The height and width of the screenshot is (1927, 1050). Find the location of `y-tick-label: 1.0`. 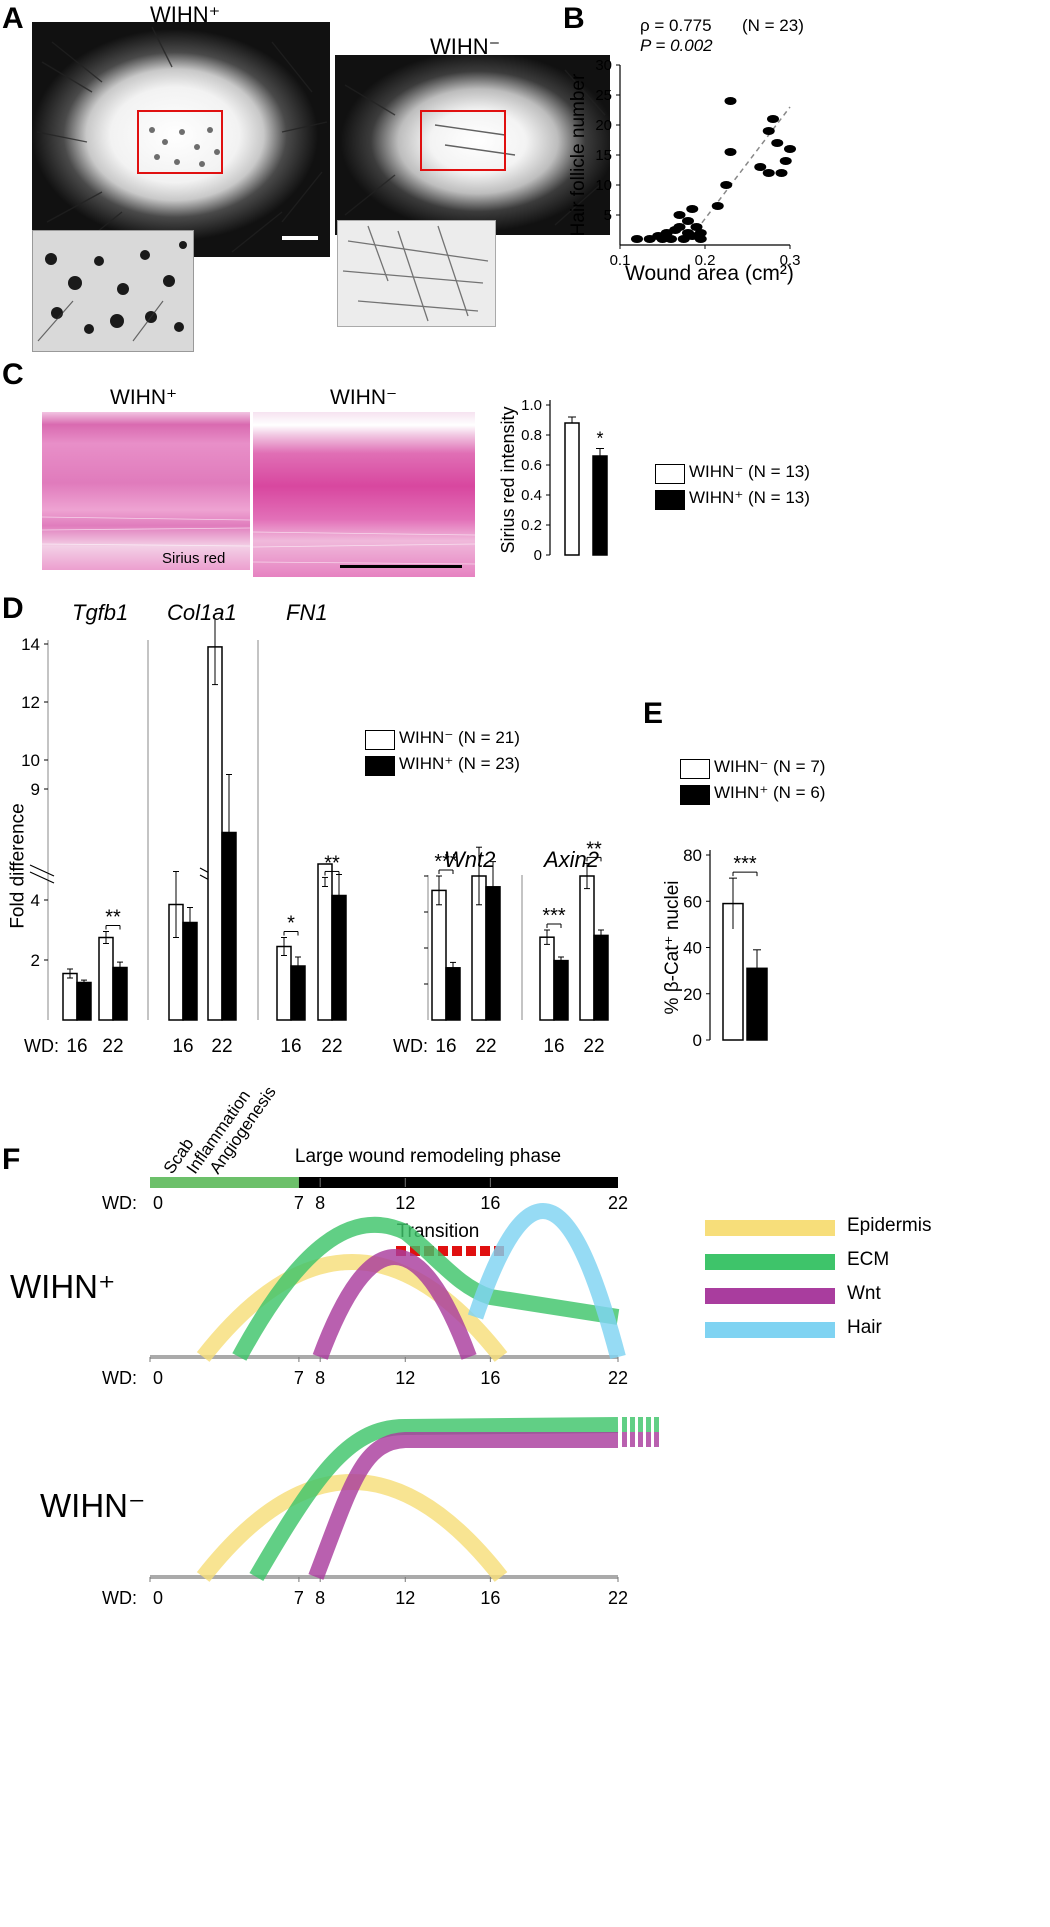

y-tick-label: 1.0 is located at coordinates (531, 405).